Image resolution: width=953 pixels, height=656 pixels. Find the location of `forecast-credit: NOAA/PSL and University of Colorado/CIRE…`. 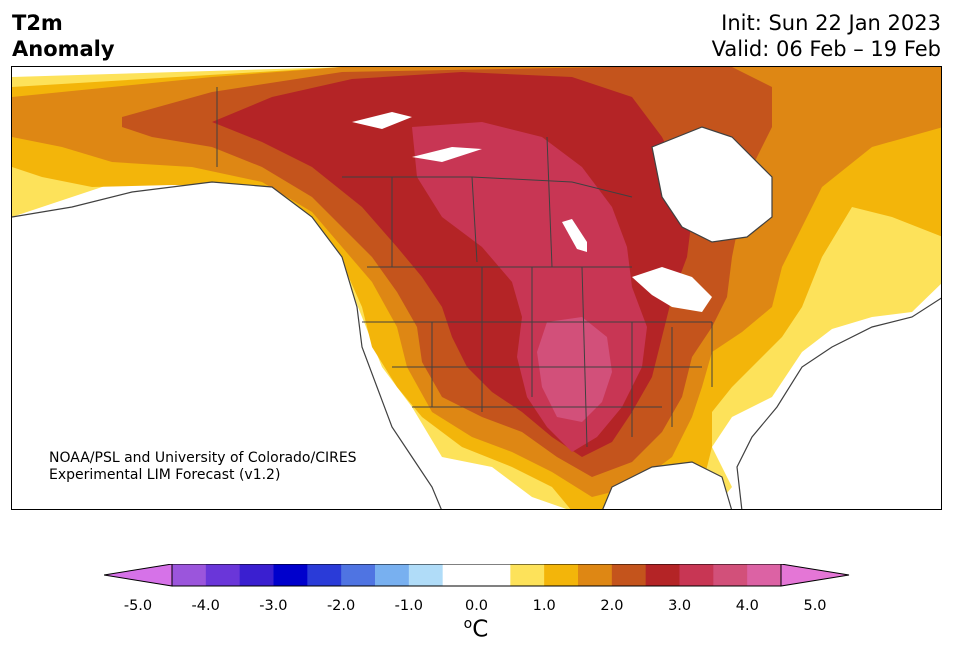

forecast-credit: NOAA/PSL and University of Colorado/CIRE… is located at coordinates (203, 467).